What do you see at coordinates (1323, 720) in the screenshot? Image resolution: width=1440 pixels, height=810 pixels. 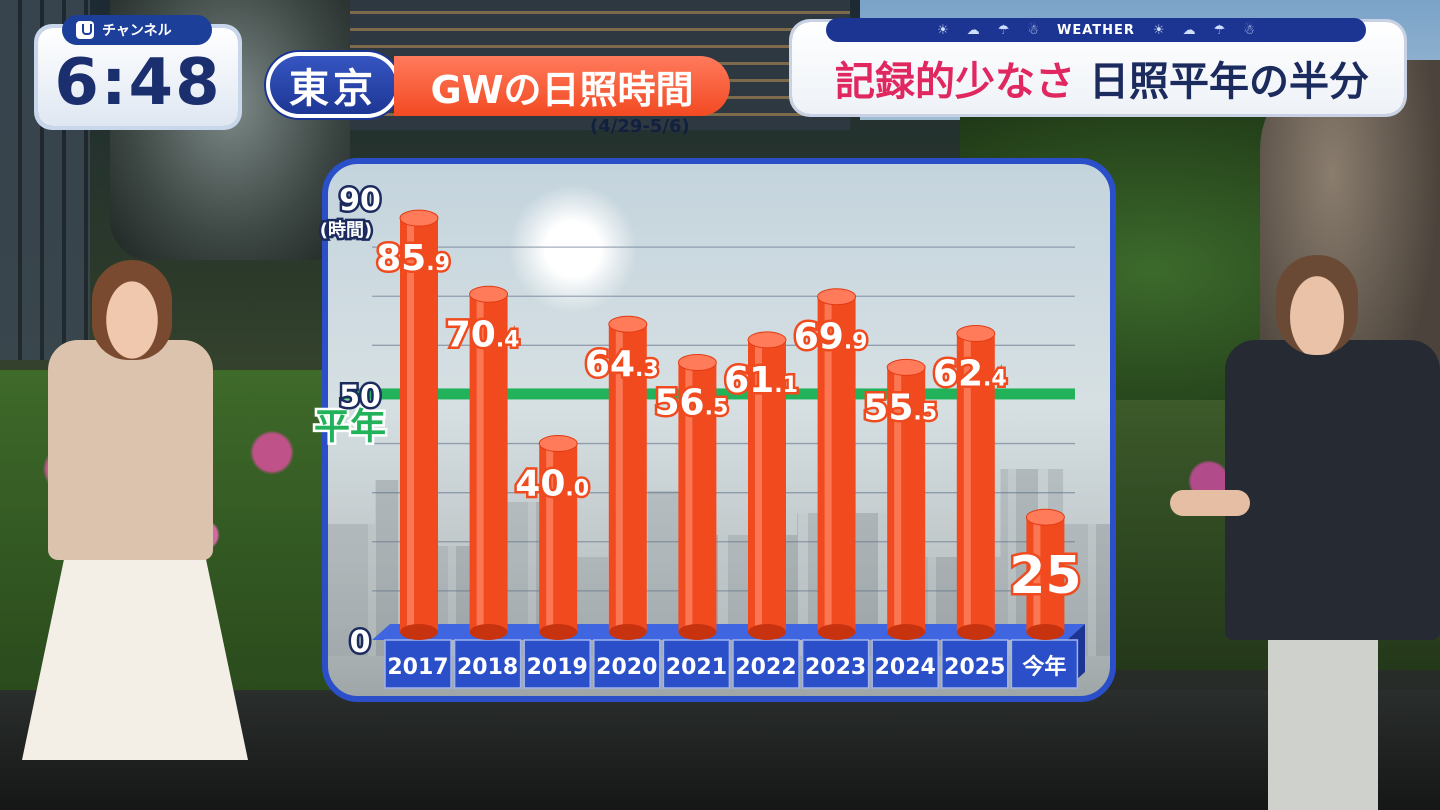 I see `presenter-right-pants` at bounding box center [1323, 720].